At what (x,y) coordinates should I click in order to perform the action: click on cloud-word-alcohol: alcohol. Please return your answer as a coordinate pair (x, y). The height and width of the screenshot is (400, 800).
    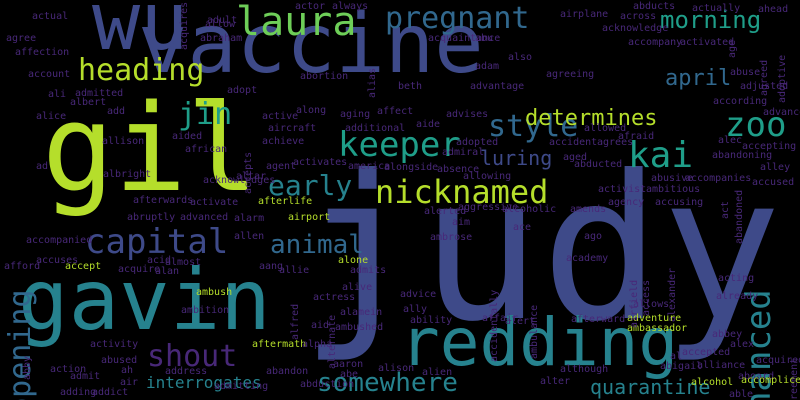
    Looking at the image, I should click on (712, 382).